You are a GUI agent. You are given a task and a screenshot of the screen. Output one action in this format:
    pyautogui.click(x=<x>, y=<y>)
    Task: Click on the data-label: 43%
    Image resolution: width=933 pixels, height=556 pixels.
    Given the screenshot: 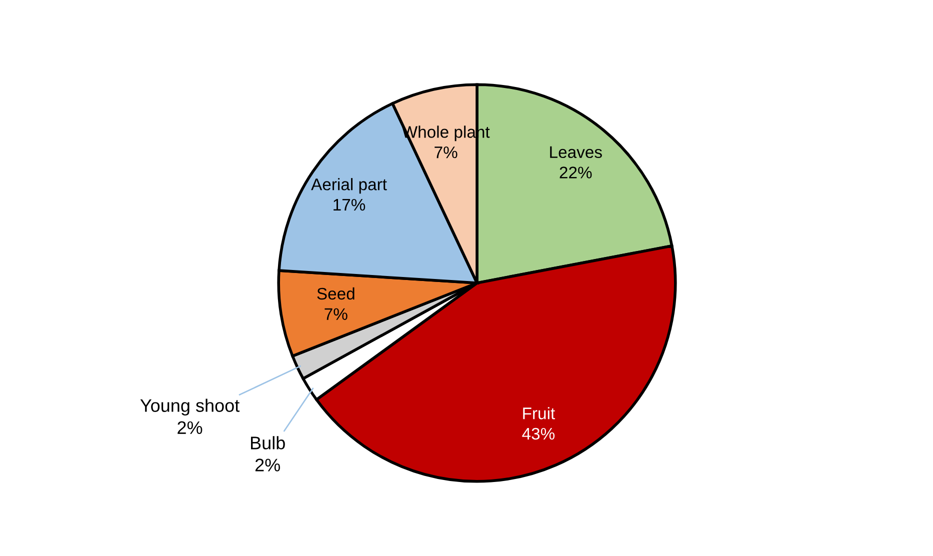 What is the action you would take?
    pyautogui.click(x=538, y=434)
    